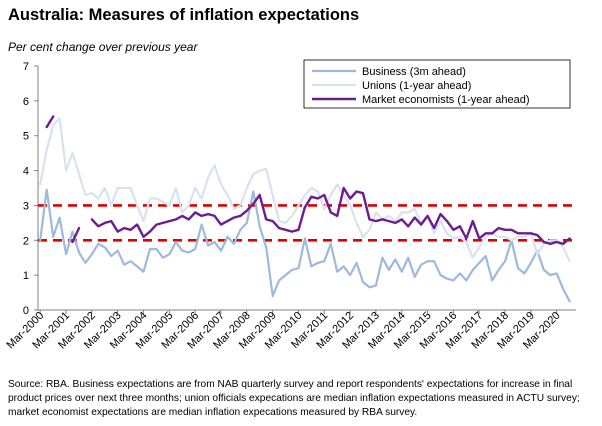 The height and width of the screenshot is (426, 602). I want to click on y-tick-label: 1, so click(26, 276).